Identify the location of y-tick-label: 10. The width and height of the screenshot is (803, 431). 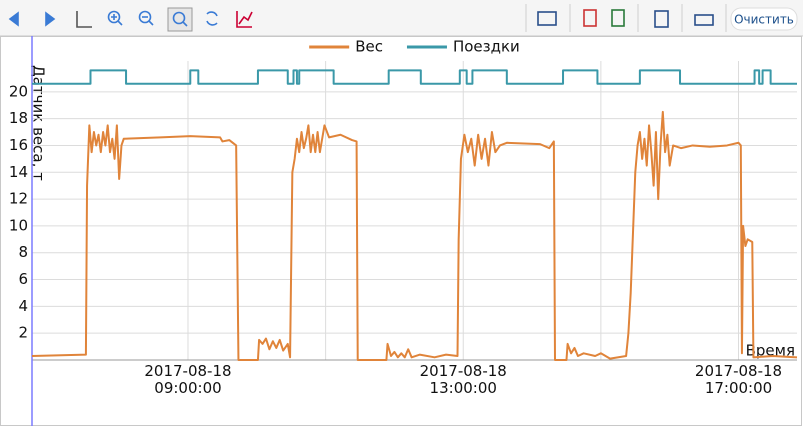
(18, 225).